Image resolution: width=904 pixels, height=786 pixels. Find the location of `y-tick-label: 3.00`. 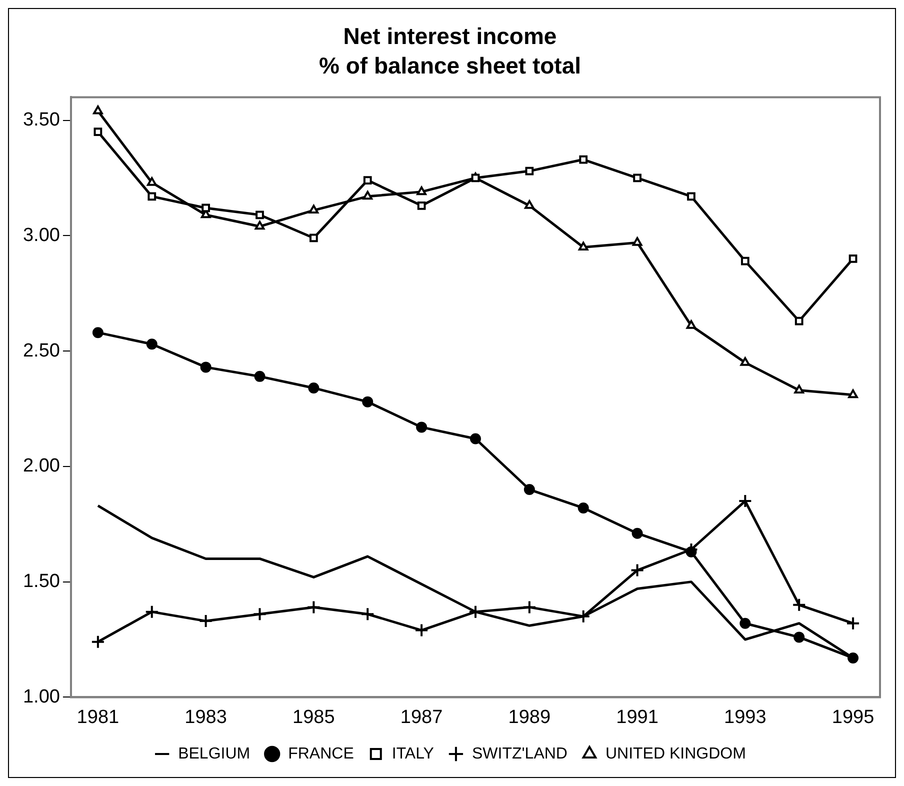

y-tick-label: 3.00 is located at coordinates (41, 235).